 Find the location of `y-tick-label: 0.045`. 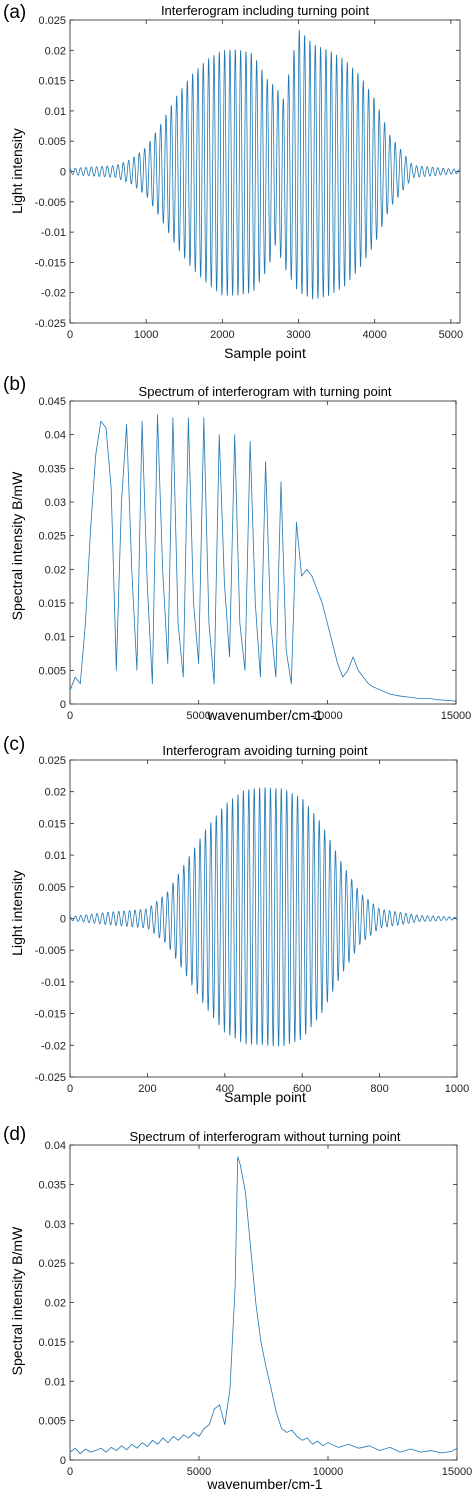

y-tick-label: 0.045 is located at coordinates (52, 402).